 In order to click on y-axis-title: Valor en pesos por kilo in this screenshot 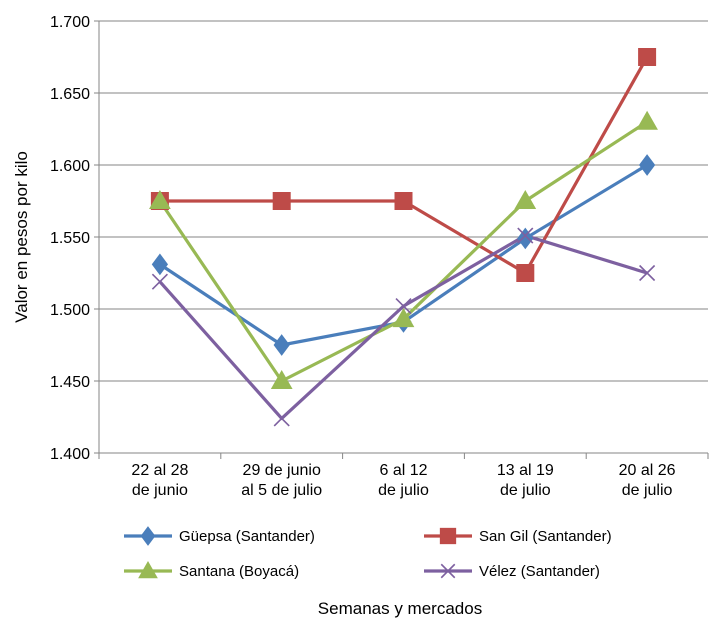, I will do `click(21, 237)`.